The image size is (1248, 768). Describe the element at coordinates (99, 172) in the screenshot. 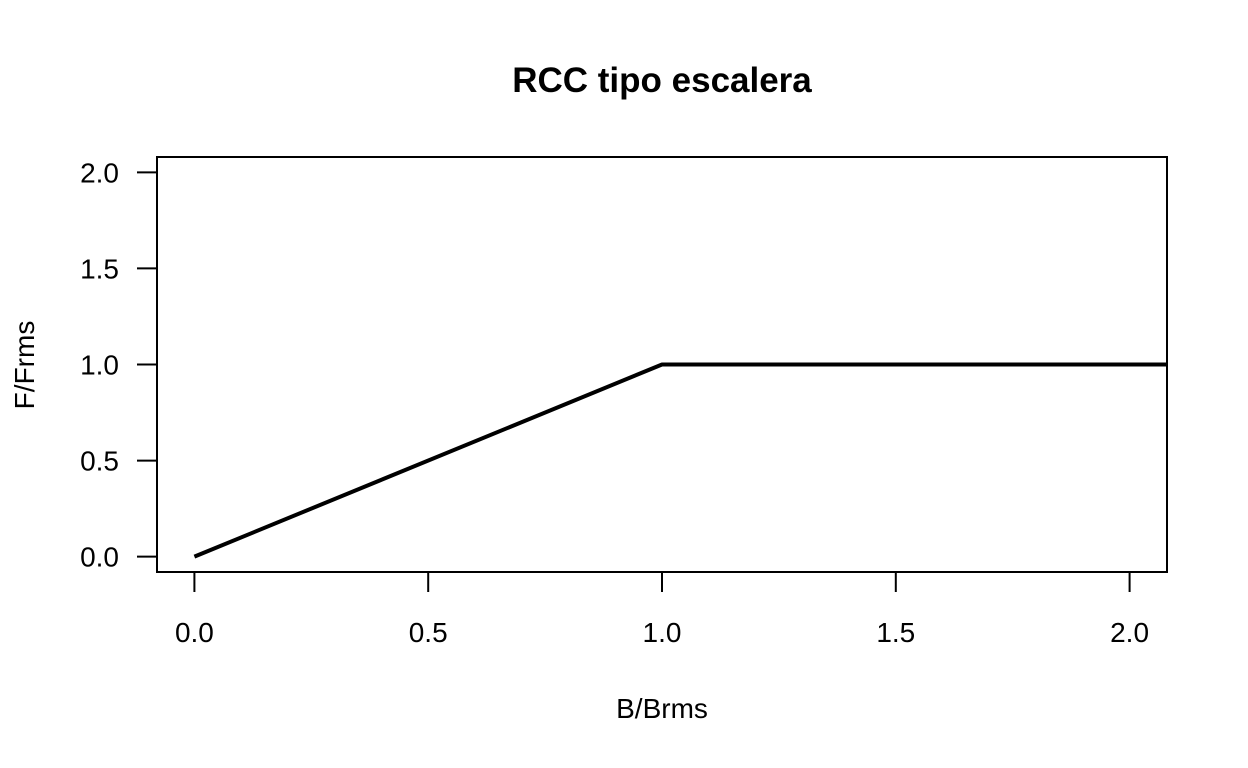

I see `y-tick-label: 2.0` at that location.